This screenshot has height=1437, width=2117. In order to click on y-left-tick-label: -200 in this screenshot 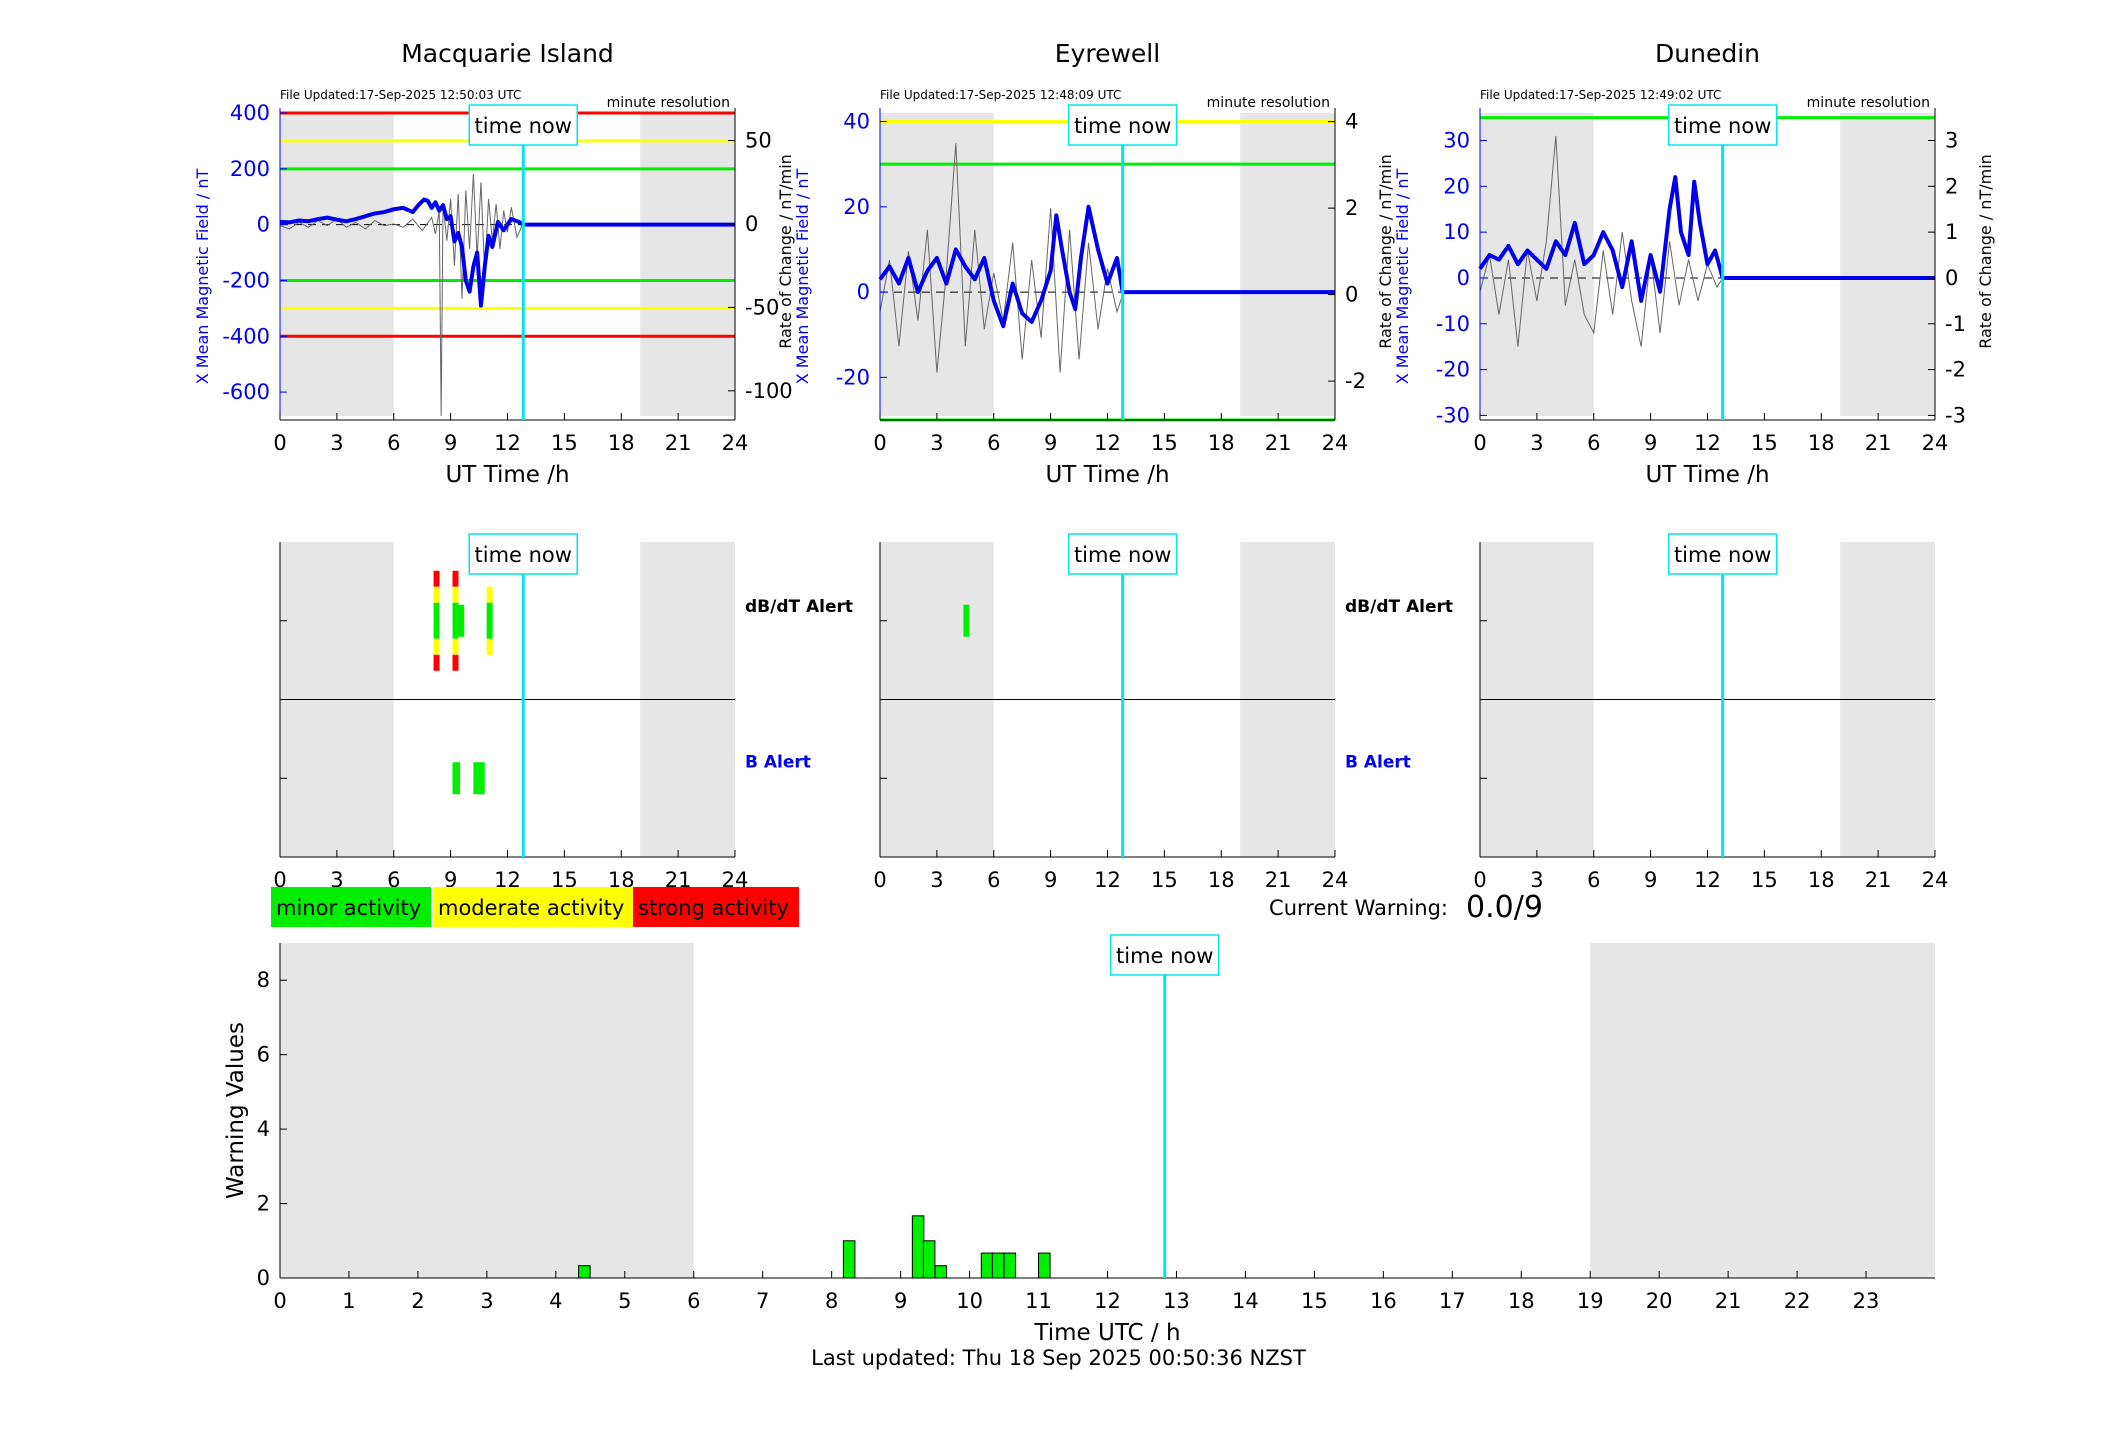, I will do `click(246, 280)`.